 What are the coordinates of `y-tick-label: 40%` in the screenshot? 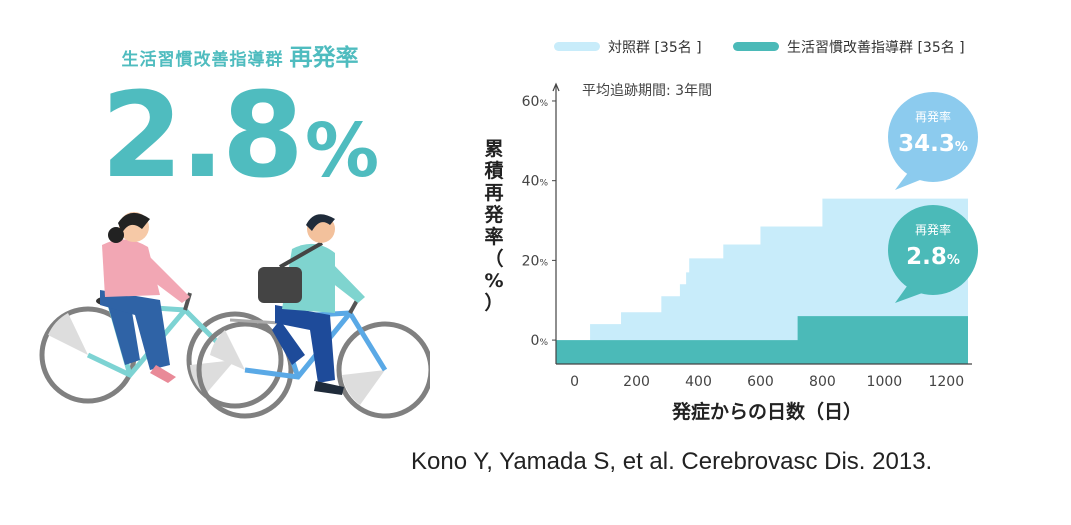 It's located at (535, 182).